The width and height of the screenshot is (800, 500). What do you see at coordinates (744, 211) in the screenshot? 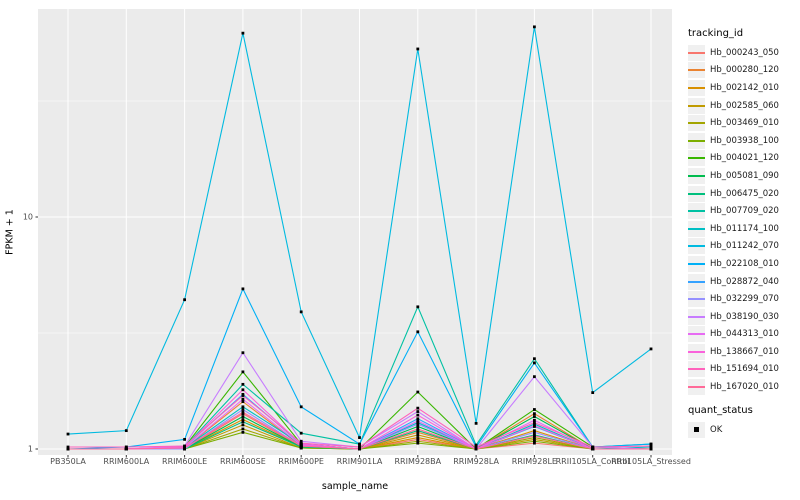
I see `legend-item: Hb_007709_020` at bounding box center [744, 211].